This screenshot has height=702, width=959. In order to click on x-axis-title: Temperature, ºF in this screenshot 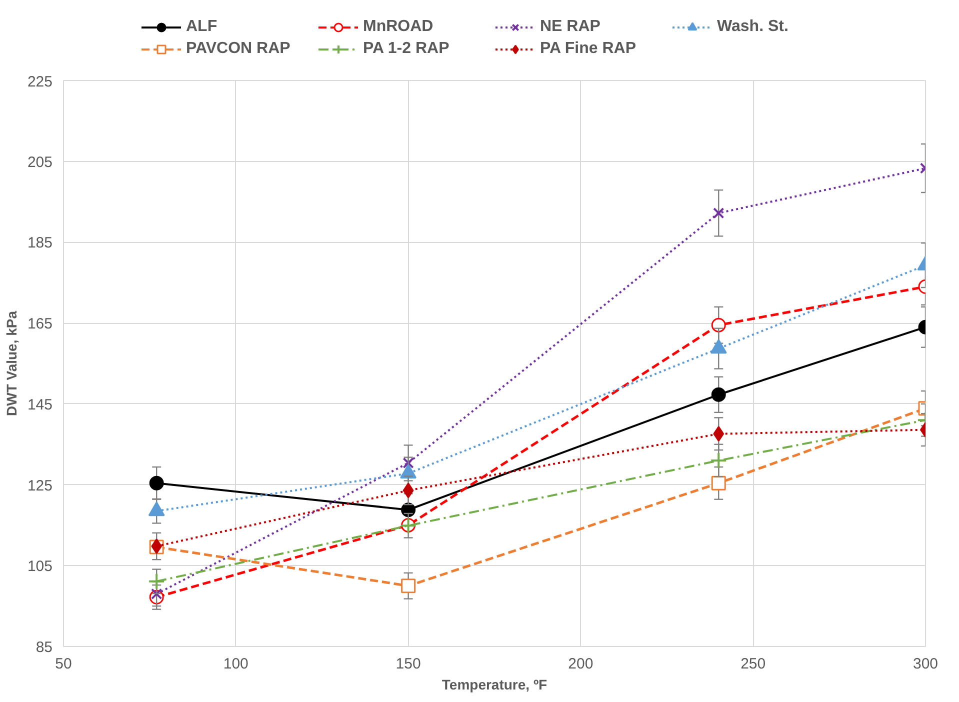, I will do `click(495, 684)`.